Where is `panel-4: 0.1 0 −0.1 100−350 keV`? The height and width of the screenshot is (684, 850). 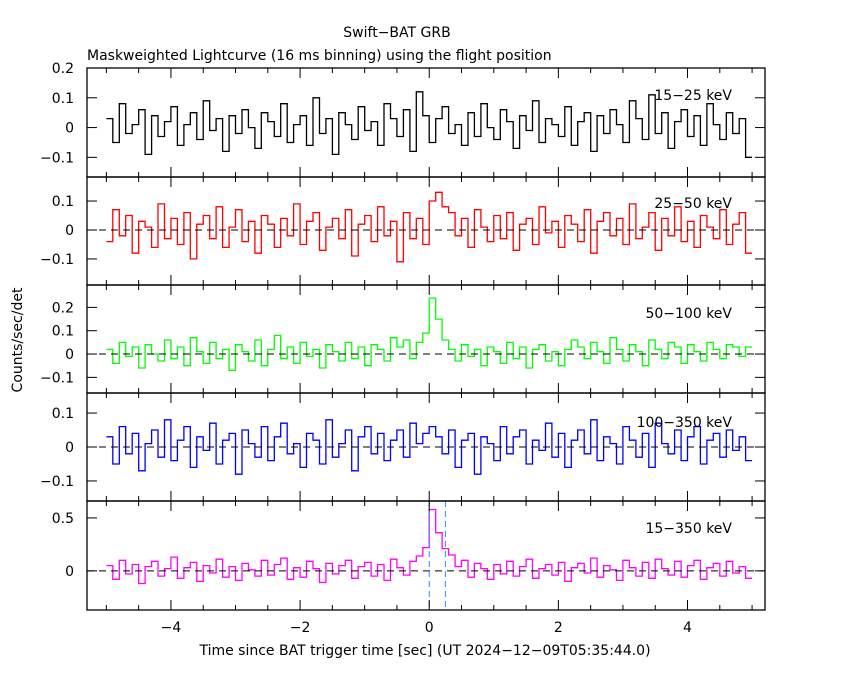 panel-4: 0.1 0 −0.1 100−350 keV is located at coordinates (403, 447).